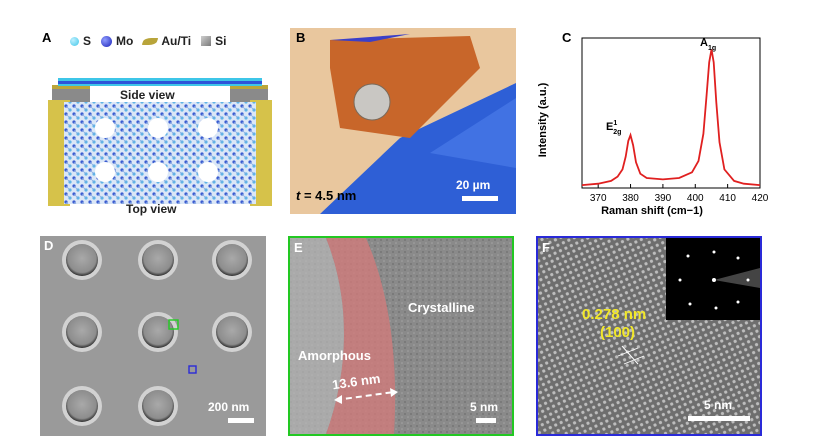  I want to click on legend: S Mo Au/Ti Si, so click(148, 41).